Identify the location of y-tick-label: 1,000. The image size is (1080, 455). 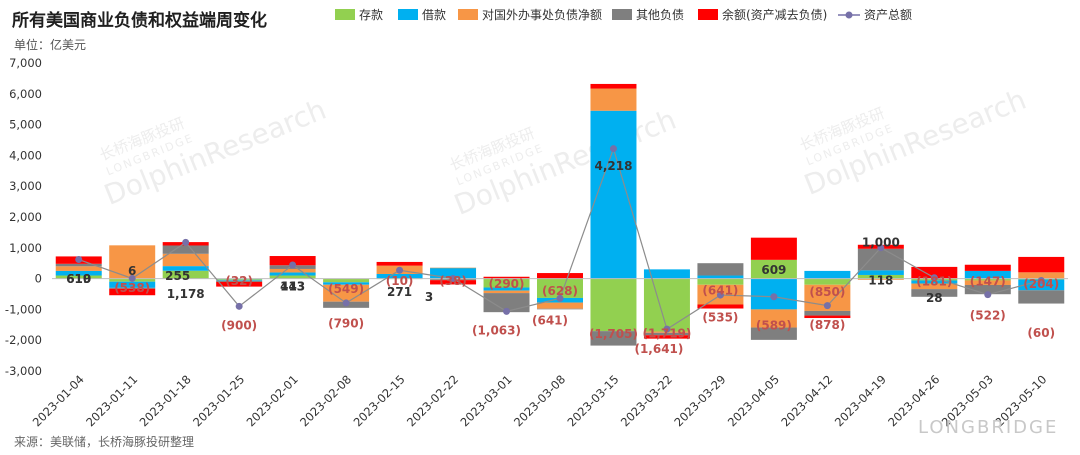
(25, 248).